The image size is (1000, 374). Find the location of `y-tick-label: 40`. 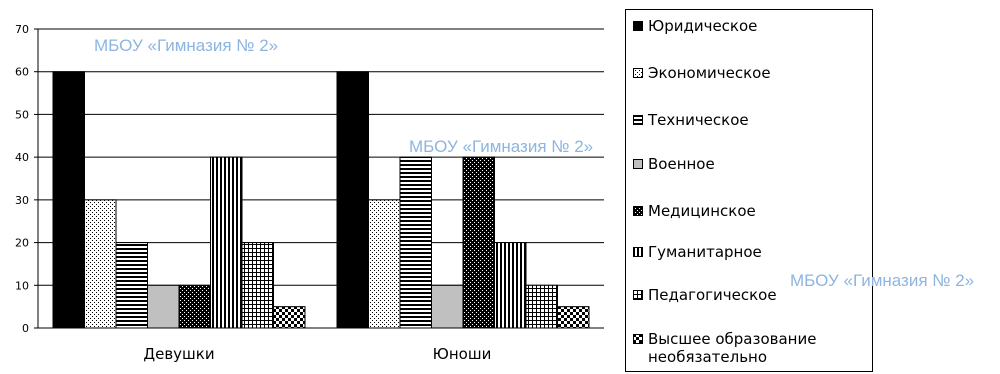

y-tick-label: 40 is located at coordinates (22, 157).